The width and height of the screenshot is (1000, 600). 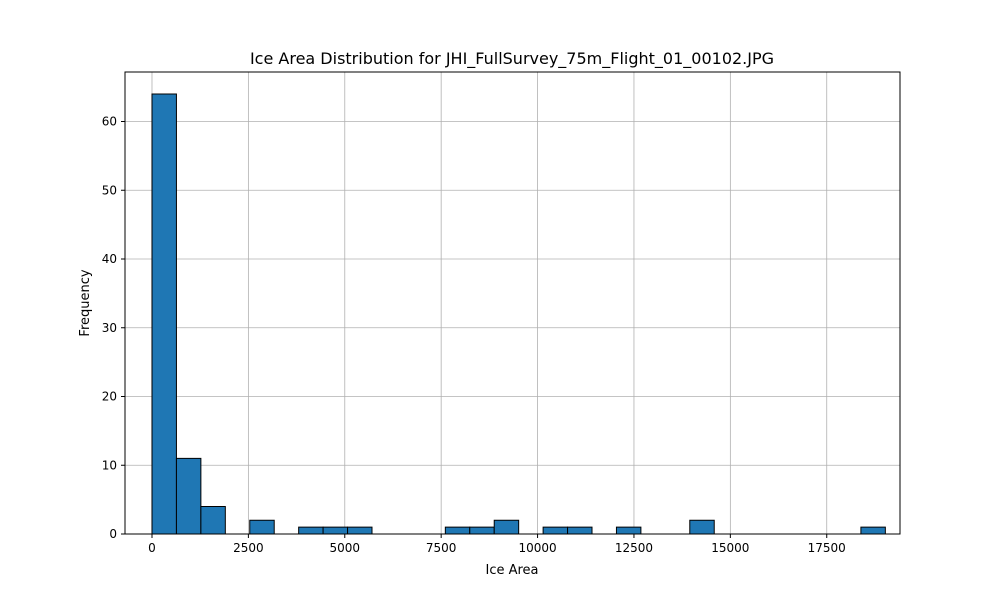 What do you see at coordinates (537, 548) in the screenshot?
I see `x-tick-label: 10000` at bounding box center [537, 548].